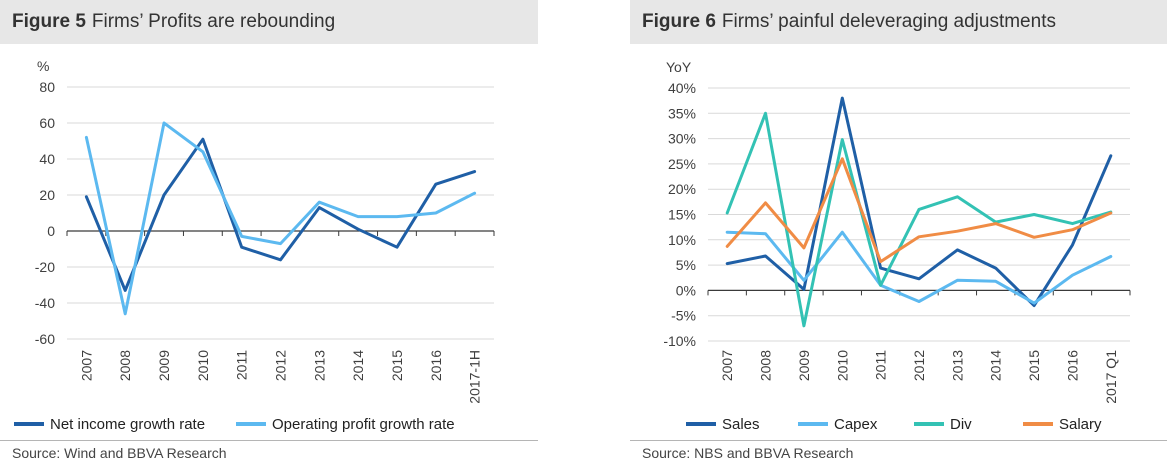 This screenshot has height=470, width=1167. What do you see at coordinates (47, 87) in the screenshot?
I see `y-tick-label: 80` at bounding box center [47, 87].